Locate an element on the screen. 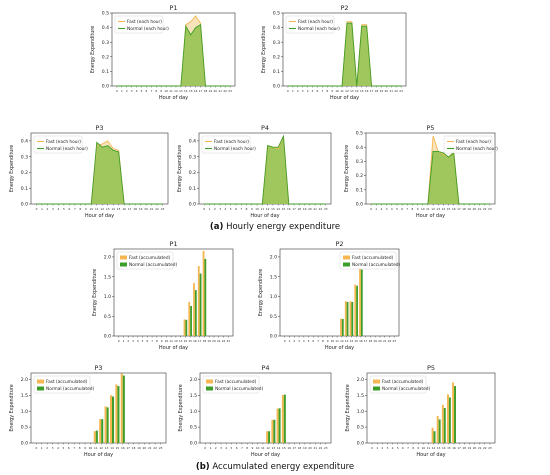  legend-normal-label: Normal (accumulated) is located at coordinates (153, 265).